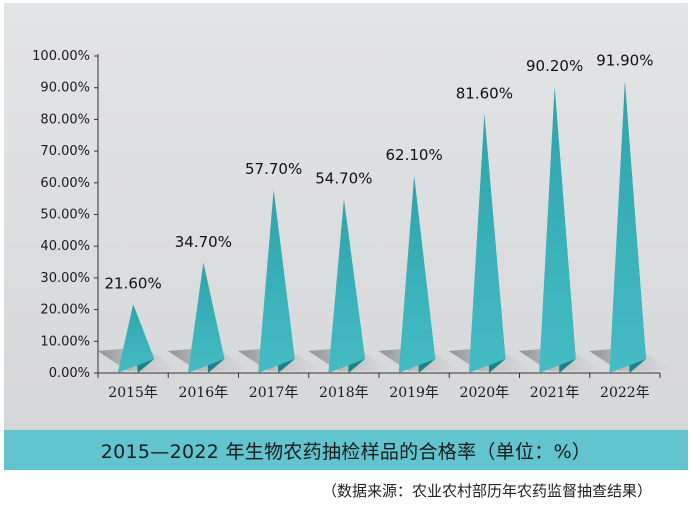 The width and height of the screenshot is (692, 509). I want to click on x-tick-label: 2018年, so click(344, 393).